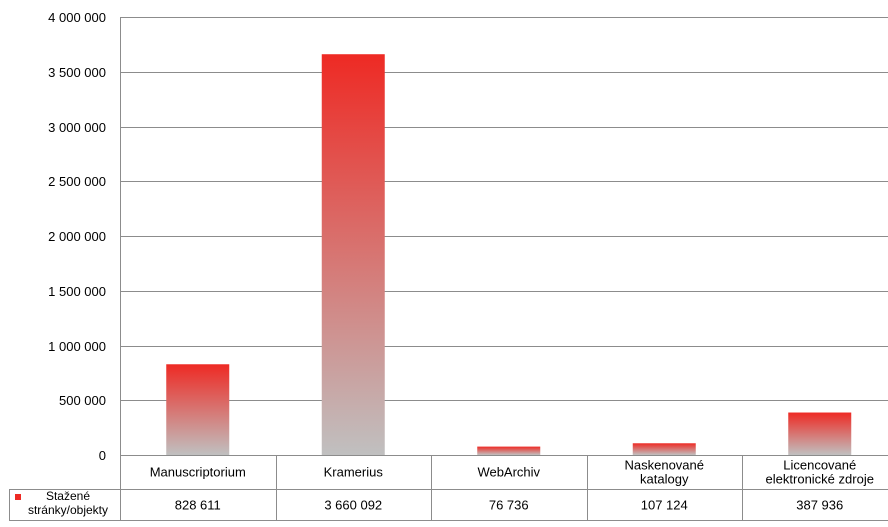  What do you see at coordinates (82, 400) in the screenshot?
I see `y-tick-label: 500 000` at bounding box center [82, 400].